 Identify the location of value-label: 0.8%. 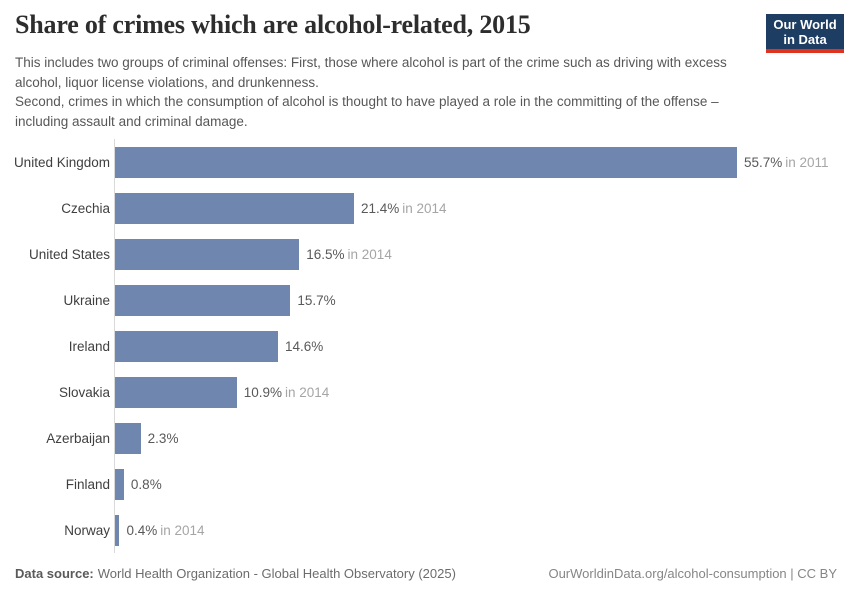
(146, 484).